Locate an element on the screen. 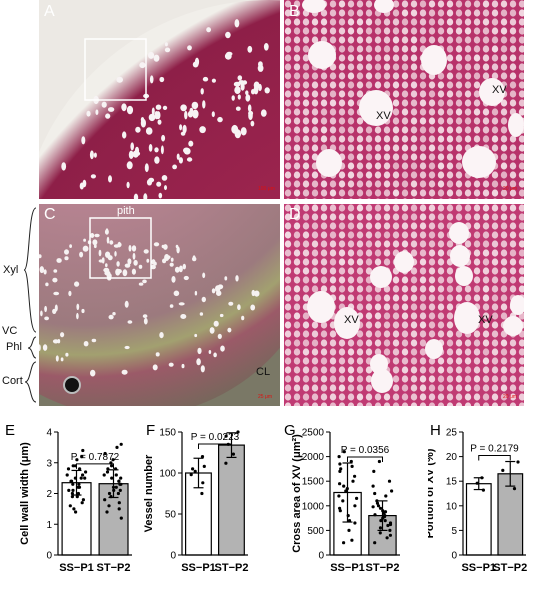 The height and width of the screenshot is (600, 550). y-axis-label: Cell wall width (μm) is located at coordinates (25, 493).